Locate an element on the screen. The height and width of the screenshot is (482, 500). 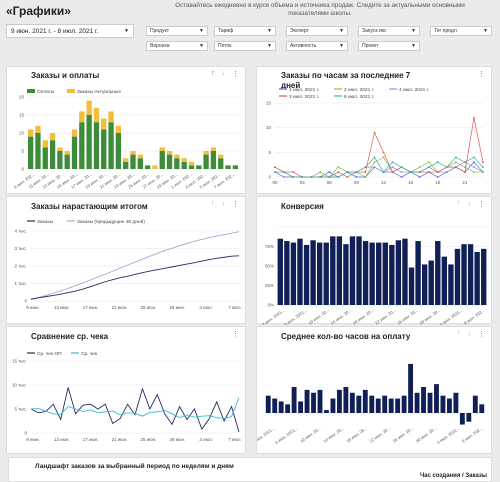
card-title: Сравнение ср. чека is located at coordinates (70, 336).